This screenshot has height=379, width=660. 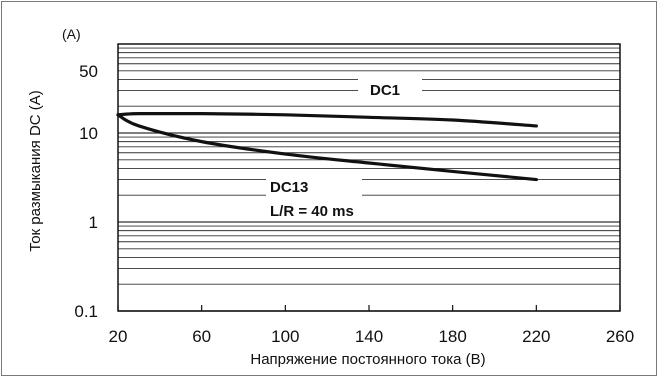 I want to click on x-tick-label: 260, so click(x=620, y=336).